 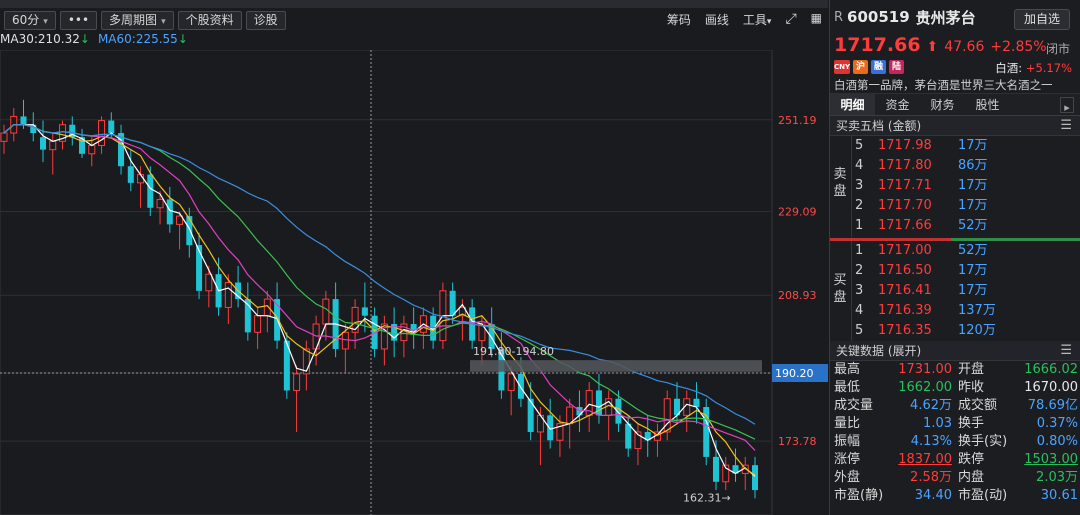 What do you see at coordinates (1067, 105) in the screenshot?
I see `tabs-more-icon: ▸` at bounding box center [1067, 105].